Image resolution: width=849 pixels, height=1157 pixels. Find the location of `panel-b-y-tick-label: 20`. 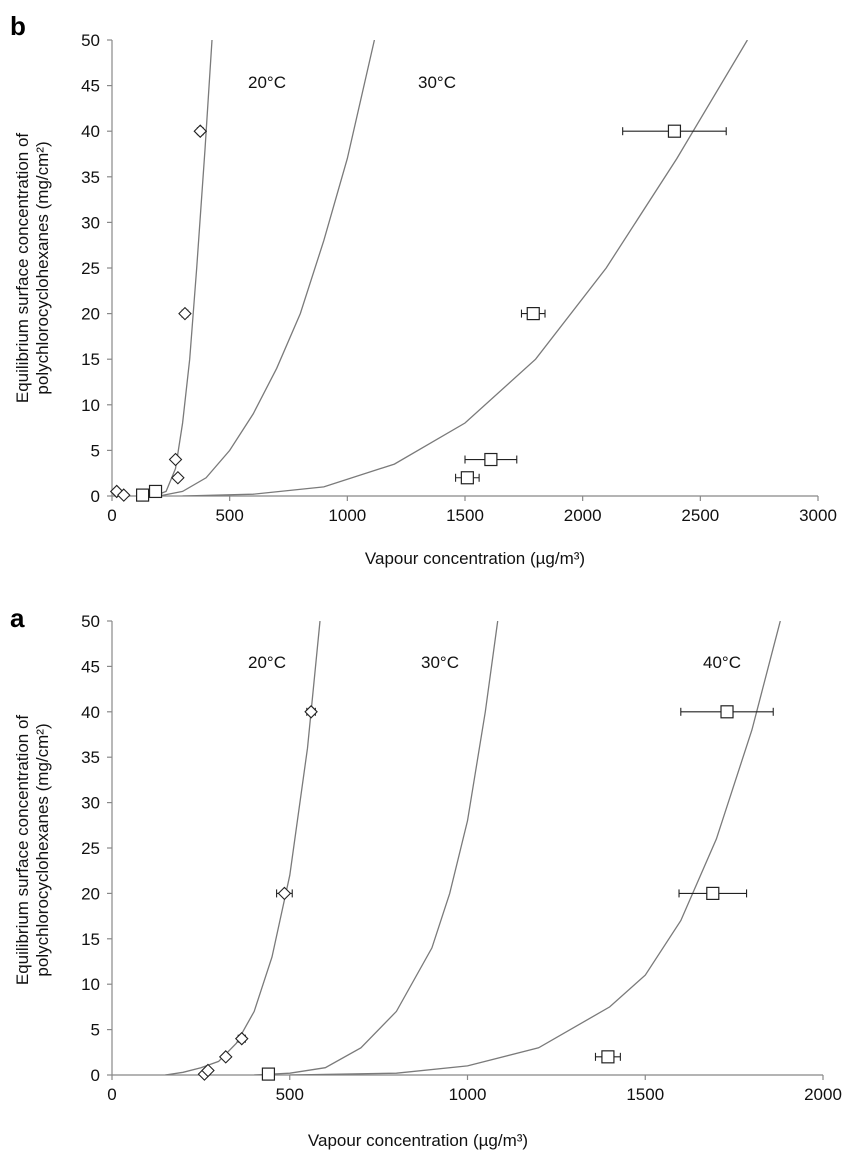

panel-b-y-tick-label: 20 is located at coordinates (90, 314).